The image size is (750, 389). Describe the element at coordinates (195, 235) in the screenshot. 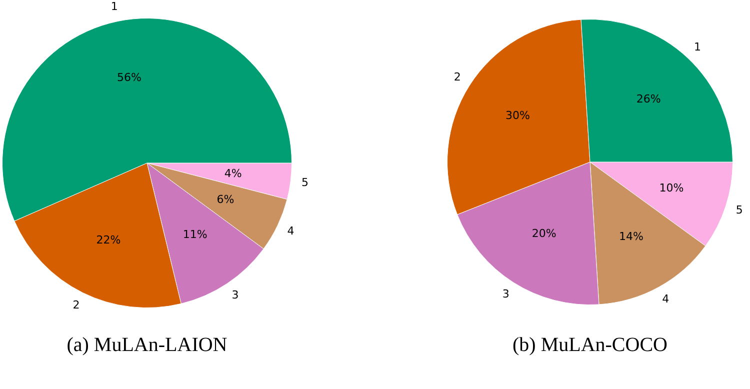

I see `data-label: 11%` at that location.